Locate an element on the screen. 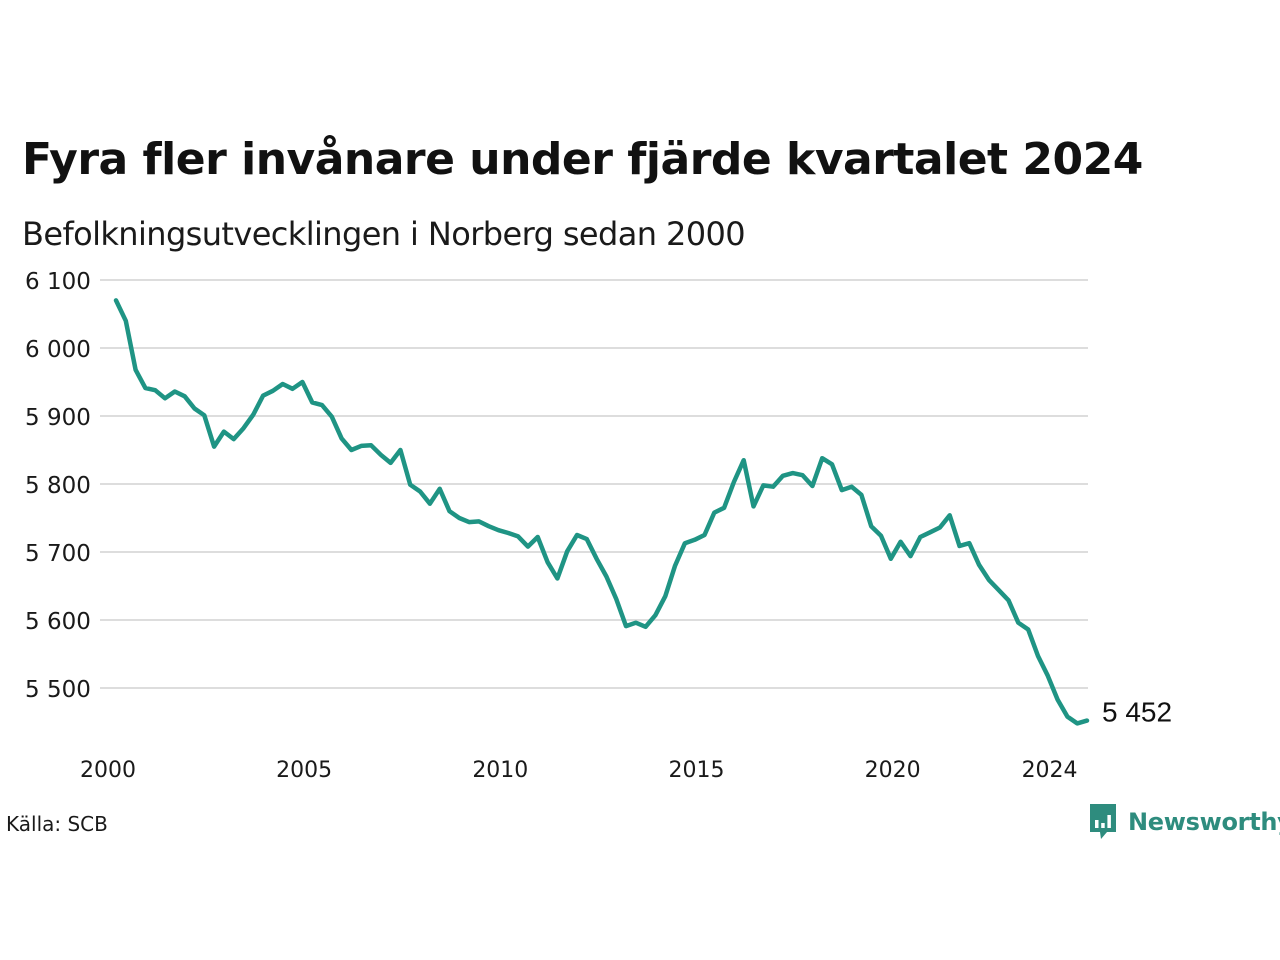 The width and height of the screenshot is (1280, 960). x-tick-label: 2005 is located at coordinates (304, 770).